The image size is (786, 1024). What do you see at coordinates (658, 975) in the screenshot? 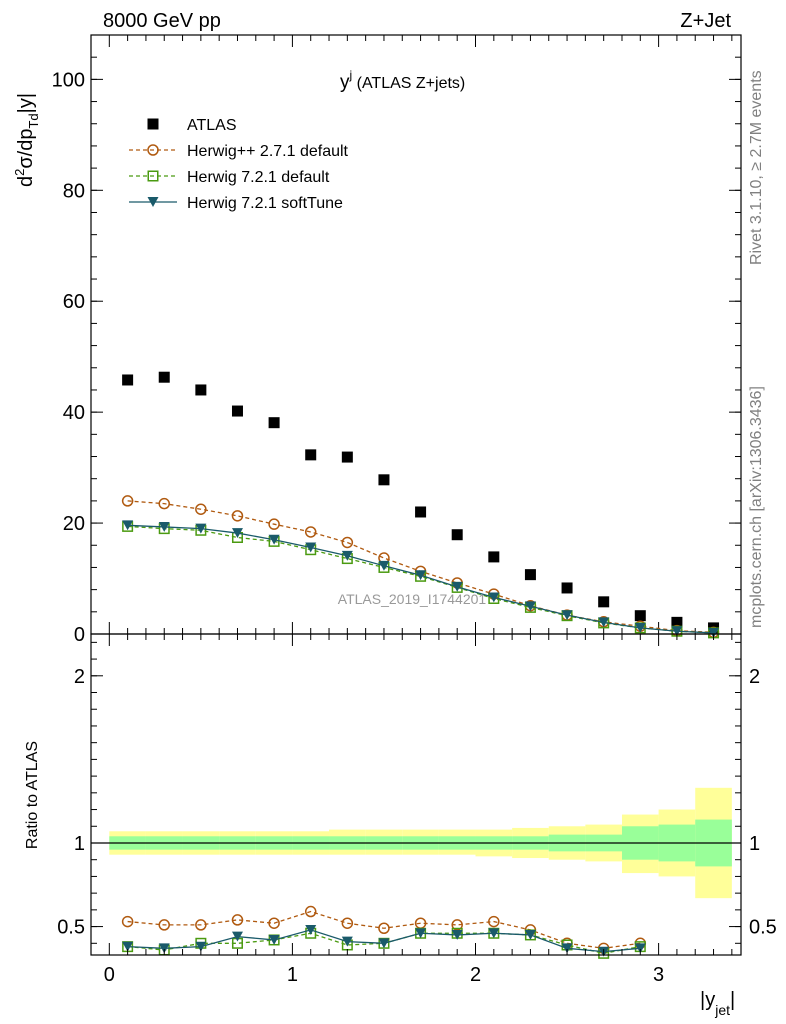
I see `x-tick-label: 3` at bounding box center [658, 975].